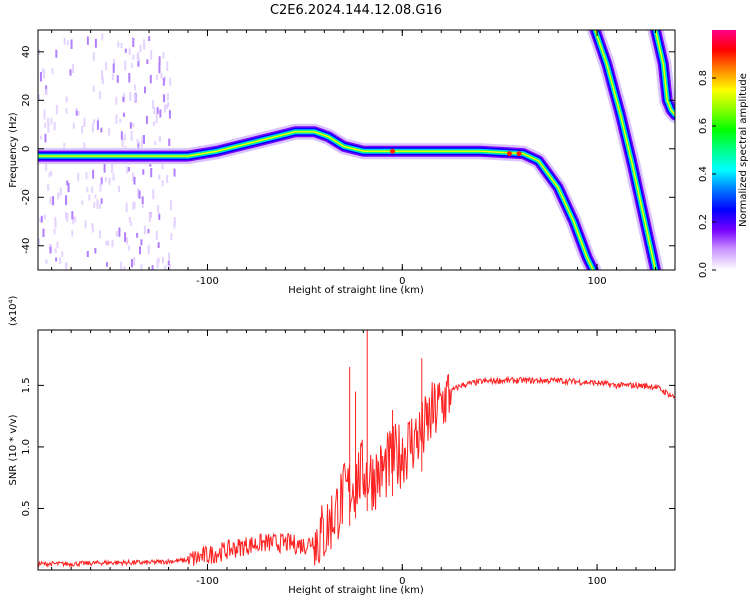  Describe the element at coordinates (207, 581) in the screenshot. I see `x-tick-label: -100` at that location.